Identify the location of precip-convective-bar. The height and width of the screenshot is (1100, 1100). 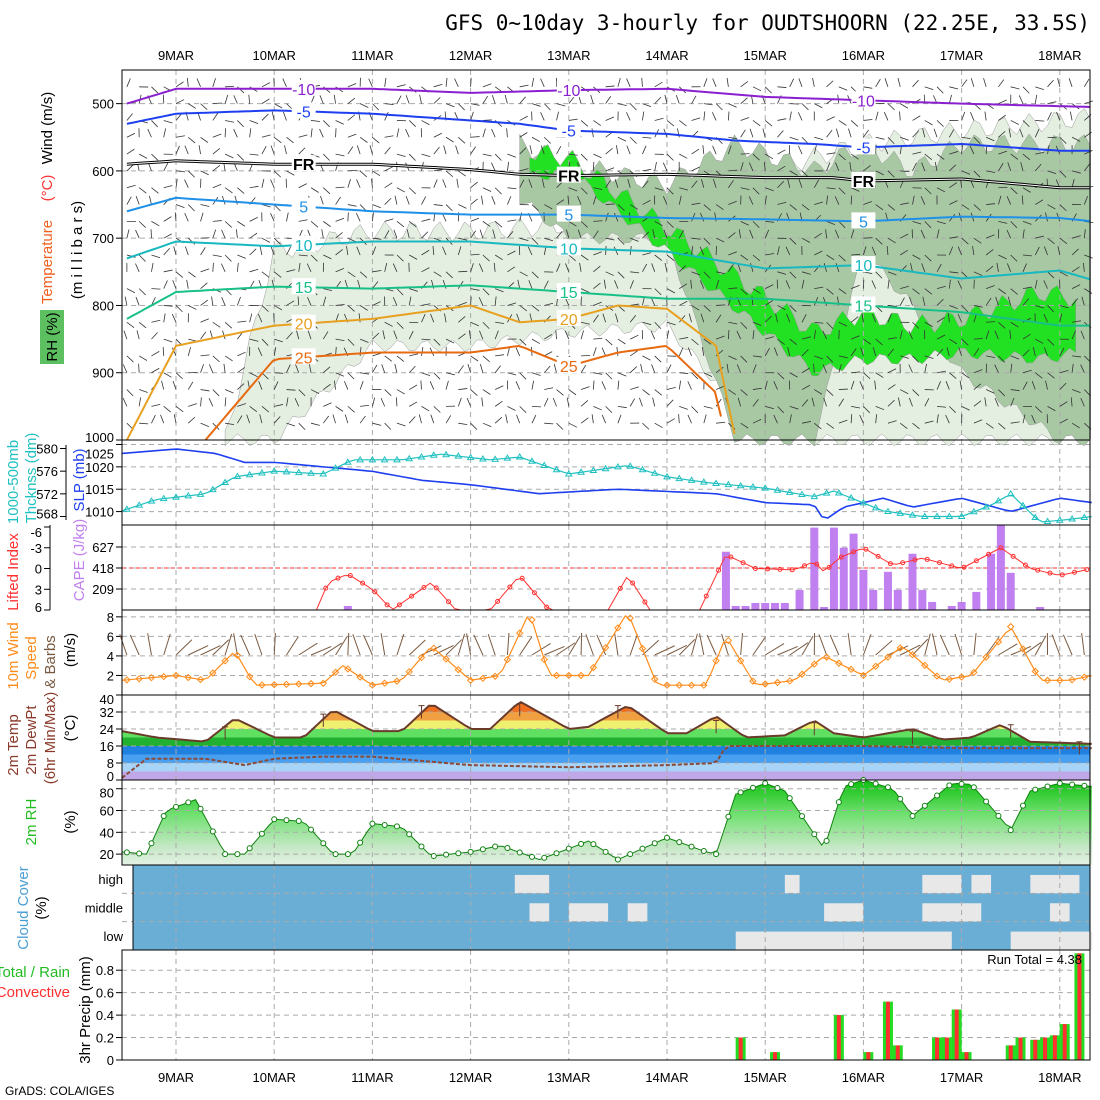
(1054, 1047).